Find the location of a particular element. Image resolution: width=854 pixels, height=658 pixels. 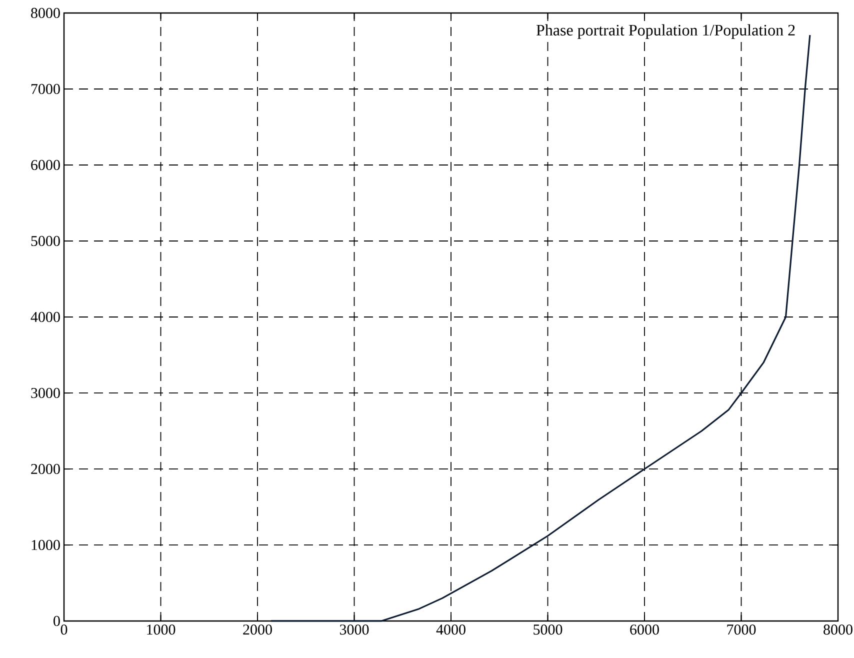

x-tick-label: 8000 is located at coordinates (838, 629).